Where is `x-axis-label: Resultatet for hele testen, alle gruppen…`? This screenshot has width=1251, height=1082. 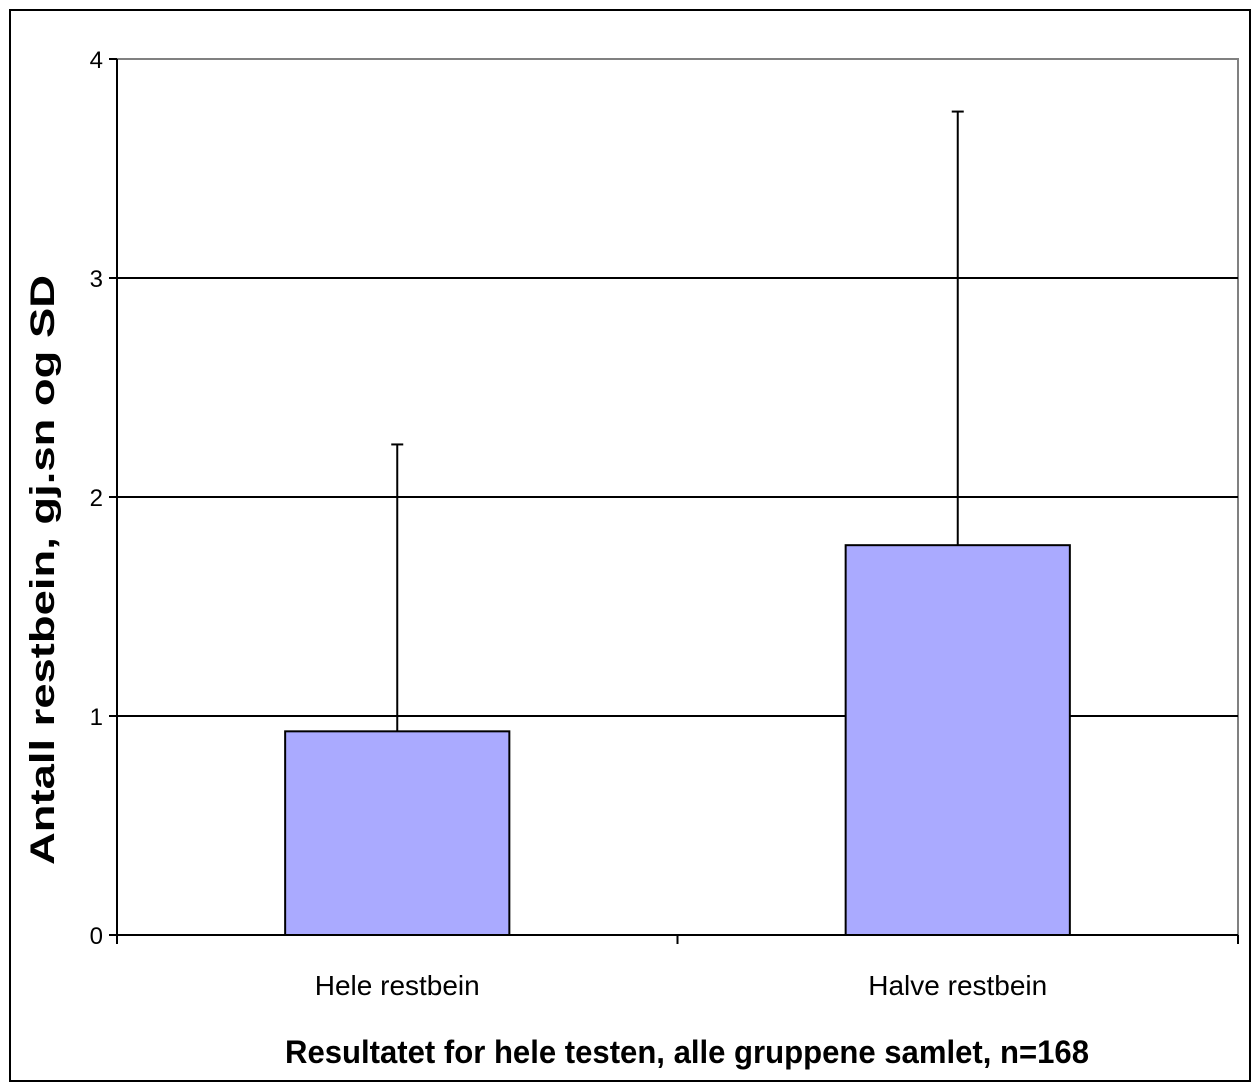
x-axis-label: Resultatet for hele testen, alle gruppen… is located at coordinates (687, 1052).